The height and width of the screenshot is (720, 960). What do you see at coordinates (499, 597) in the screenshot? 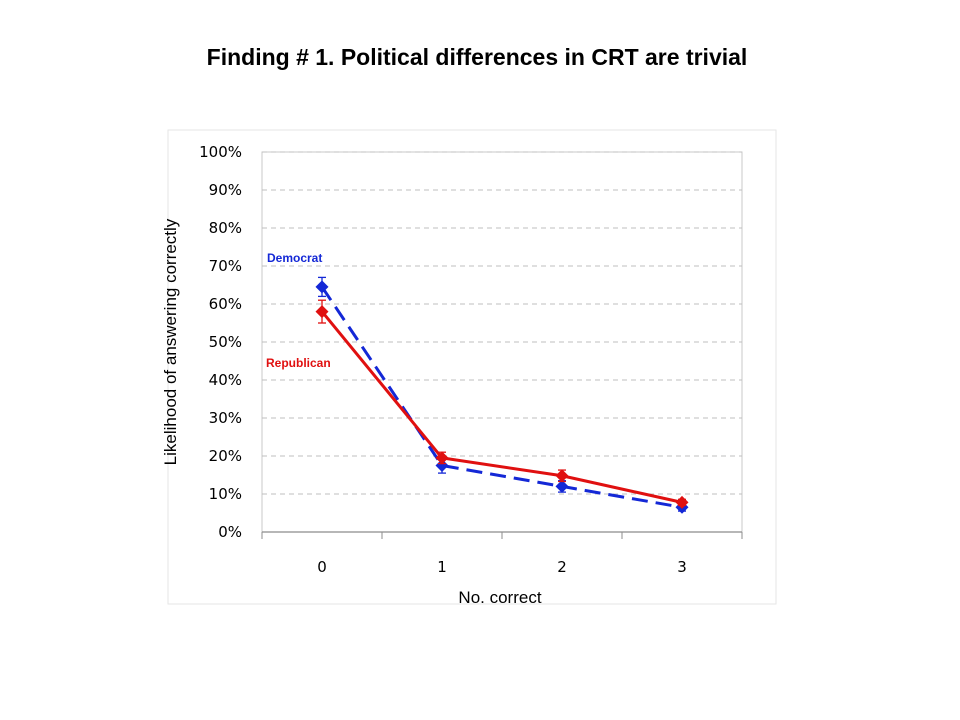
I see `x-axis-title: No. correct` at bounding box center [499, 597].